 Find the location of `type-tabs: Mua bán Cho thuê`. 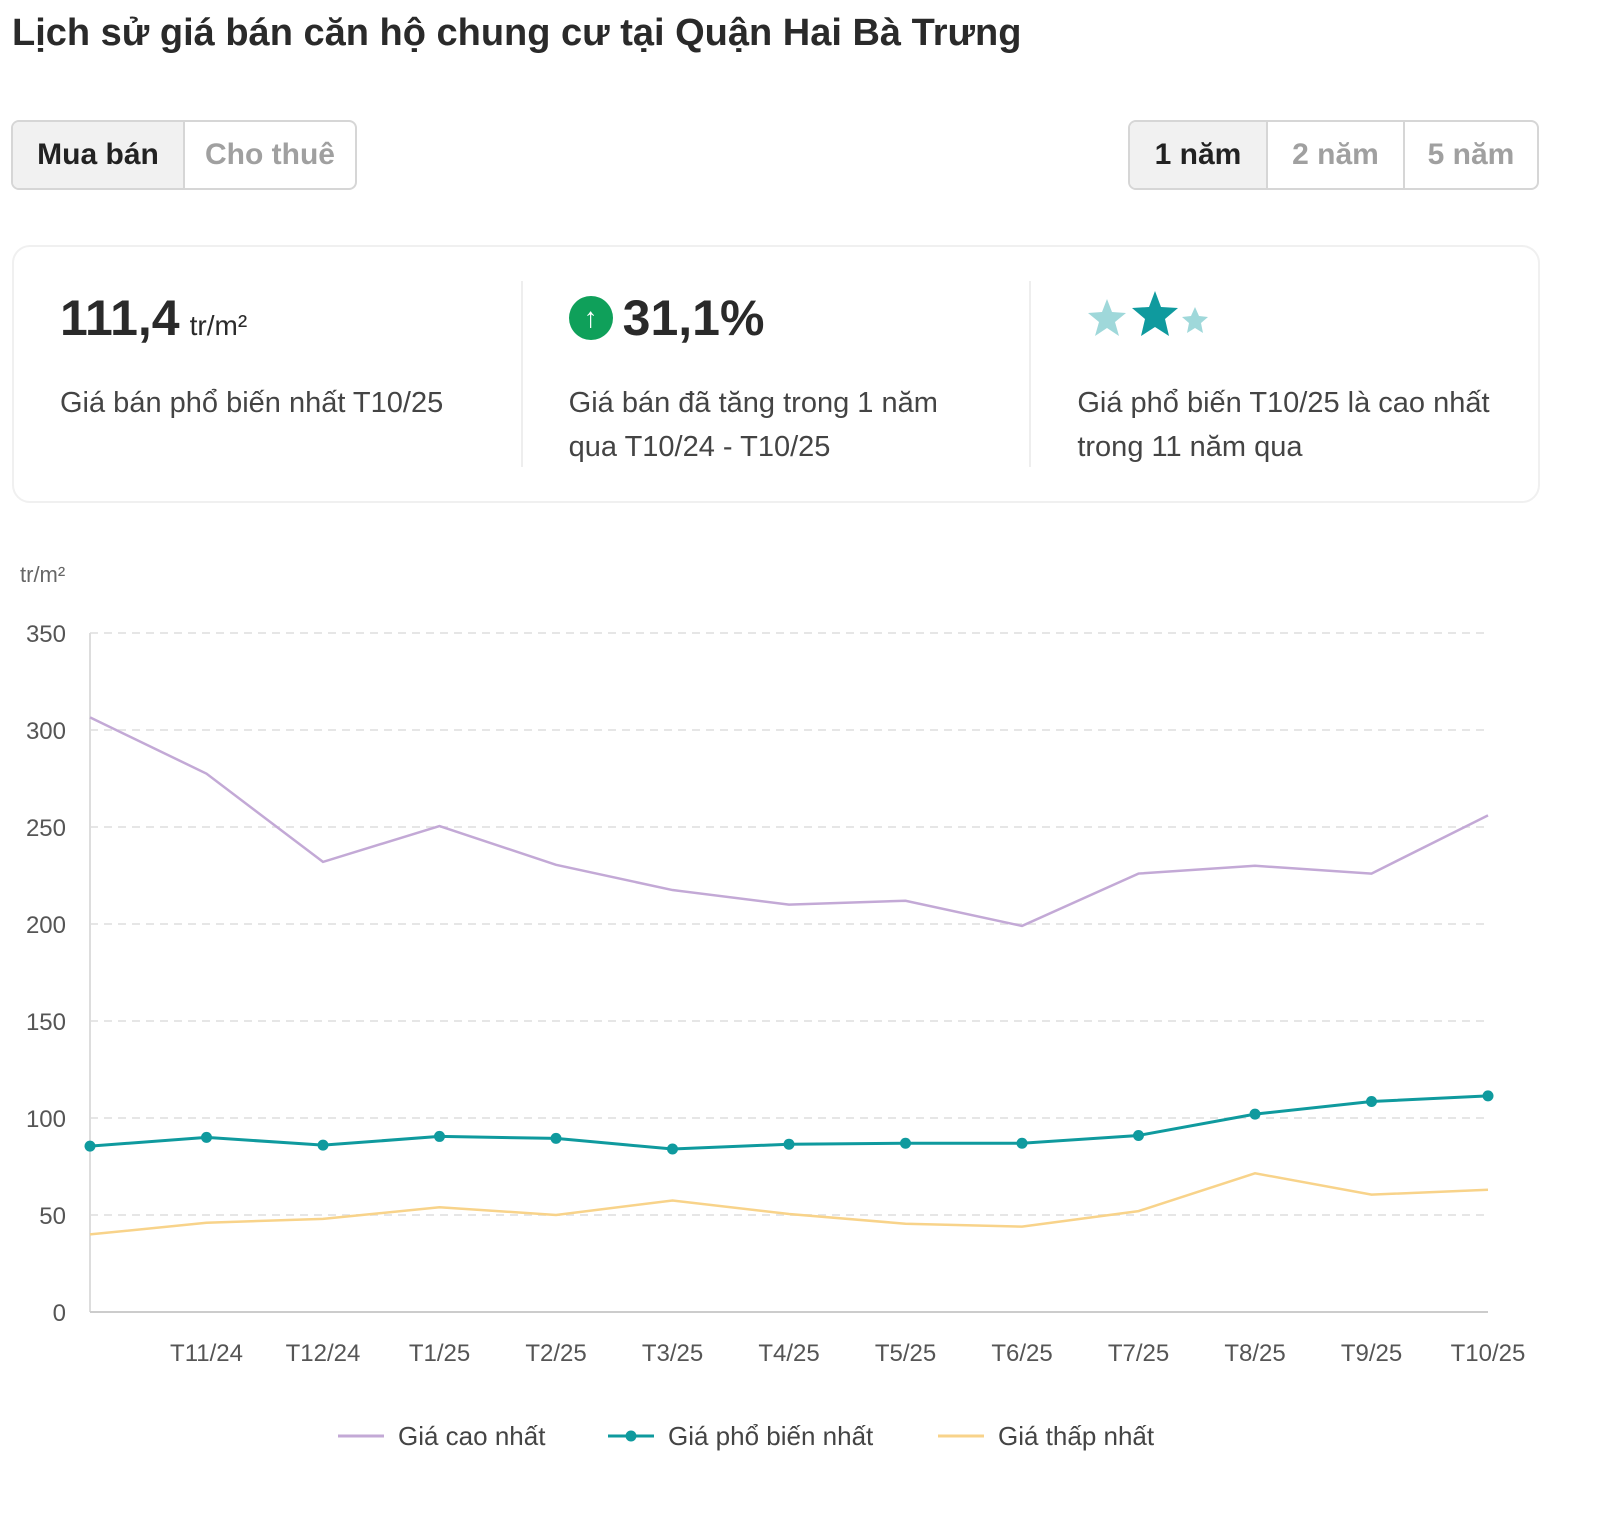

type-tabs: Mua bán Cho thuê is located at coordinates (184, 155).